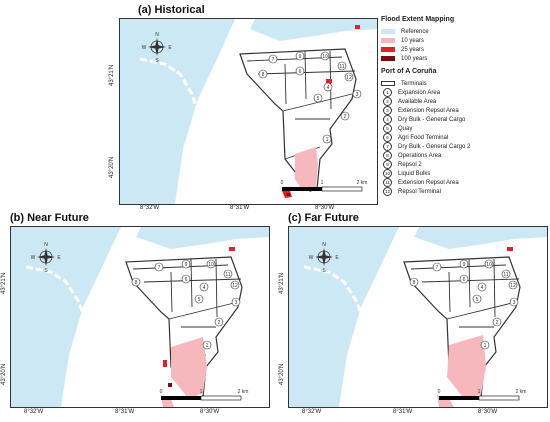  I want to click on legend-area-label: Quay, so click(405, 128).